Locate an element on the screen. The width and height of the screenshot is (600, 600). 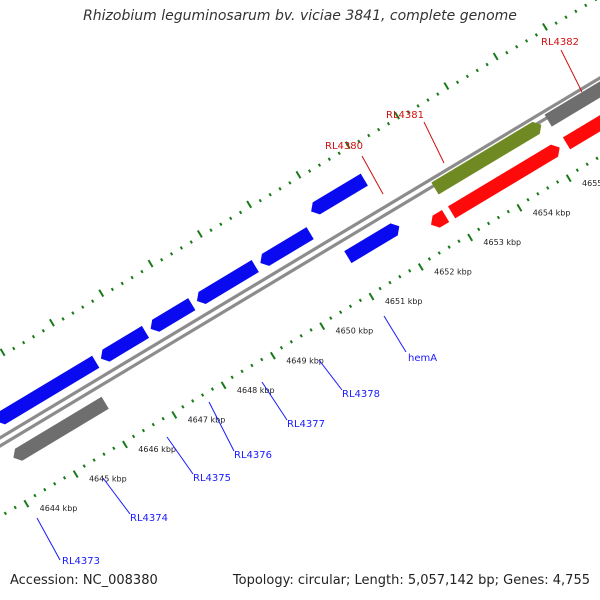
kbp-label: 4648 kbp is located at coordinates (256, 390).